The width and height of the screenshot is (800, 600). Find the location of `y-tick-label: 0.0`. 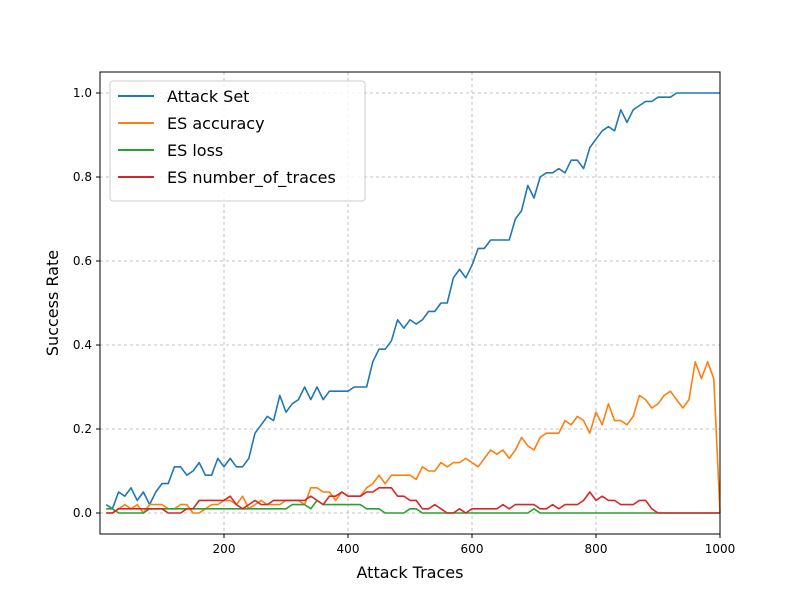

y-tick-label: 0.0 is located at coordinates (82, 513).